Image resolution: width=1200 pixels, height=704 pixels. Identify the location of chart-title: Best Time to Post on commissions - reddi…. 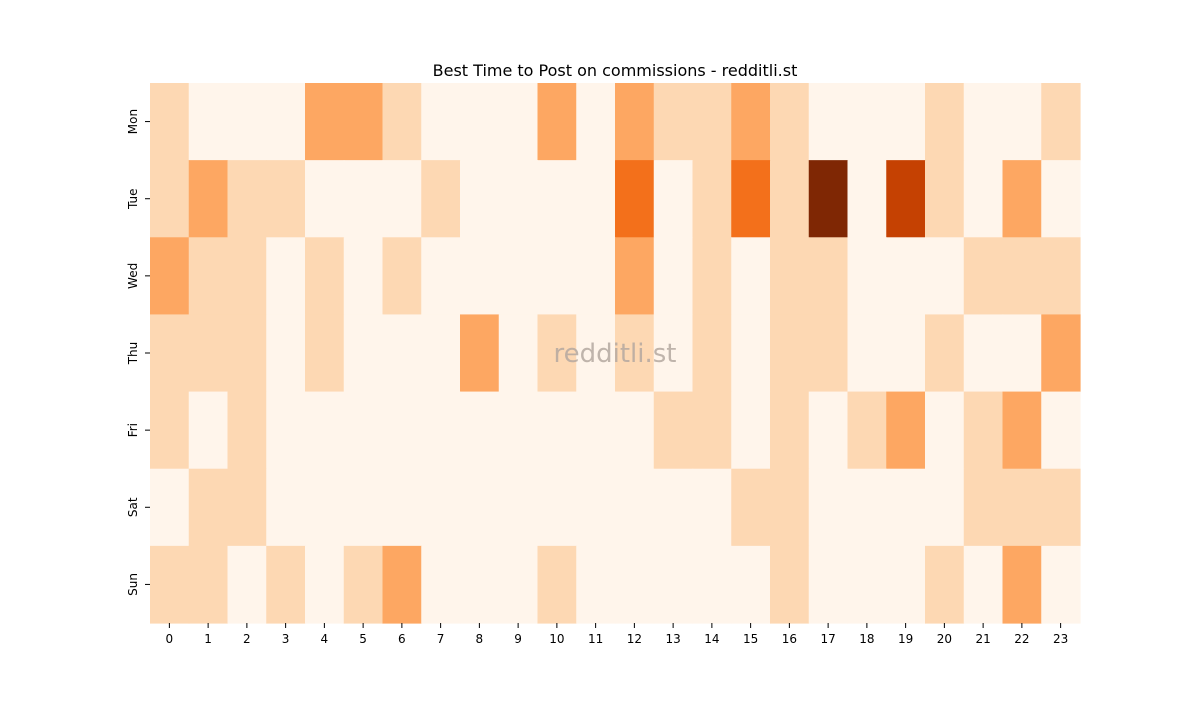
(615, 70).